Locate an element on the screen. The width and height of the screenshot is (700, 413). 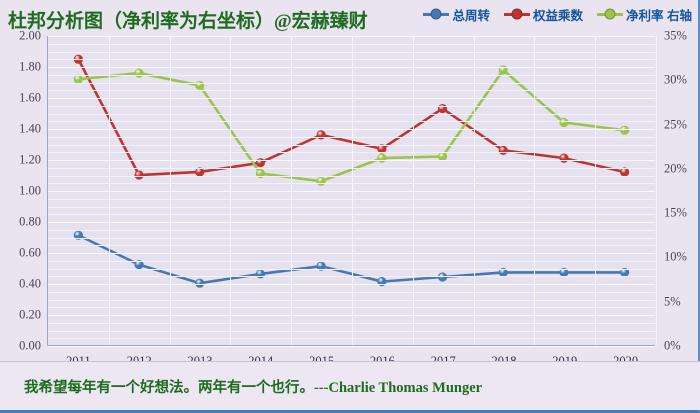
y-axis-right-tick: 10% is located at coordinates (675, 256).